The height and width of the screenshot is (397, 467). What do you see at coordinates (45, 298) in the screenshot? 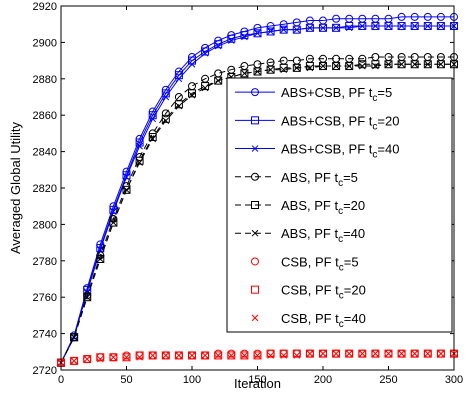
I see `y-tick-label: 2760` at bounding box center [45, 298].